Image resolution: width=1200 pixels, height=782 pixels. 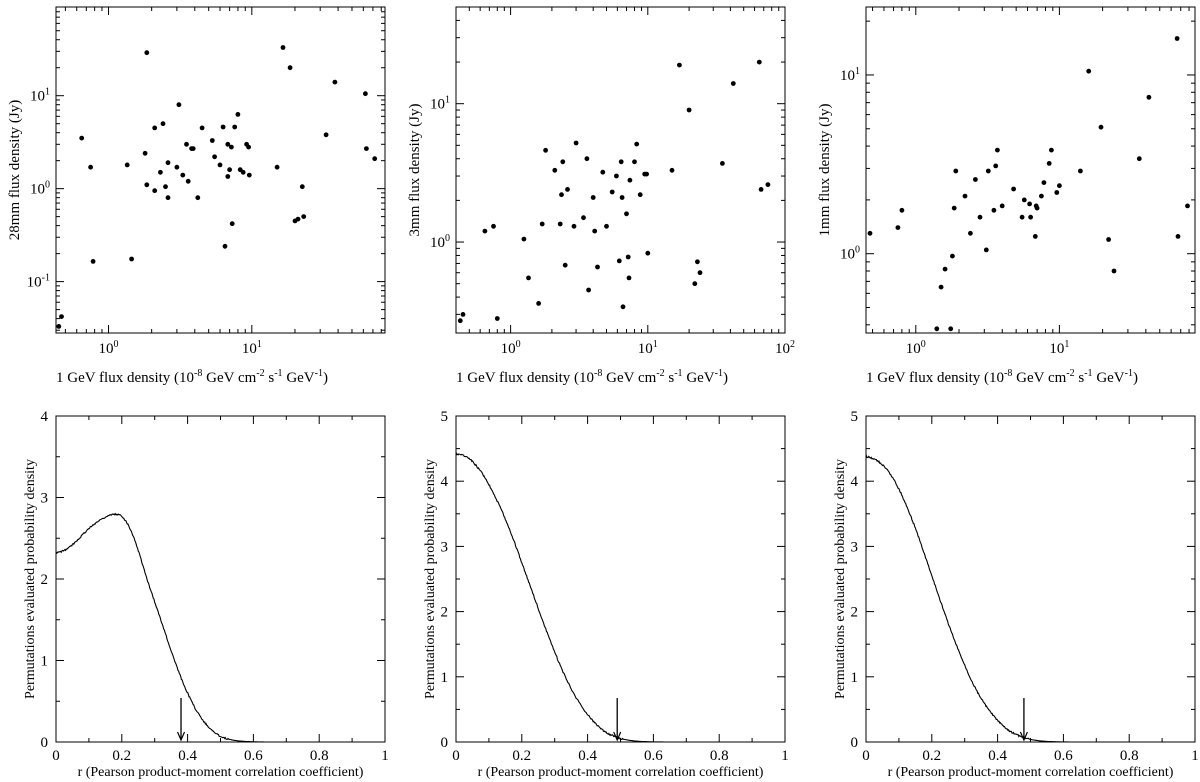 What do you see at coordinates (785, 756) in the screenshot?
I see `x-tick-label: 1` at bounding box center [785, 756].